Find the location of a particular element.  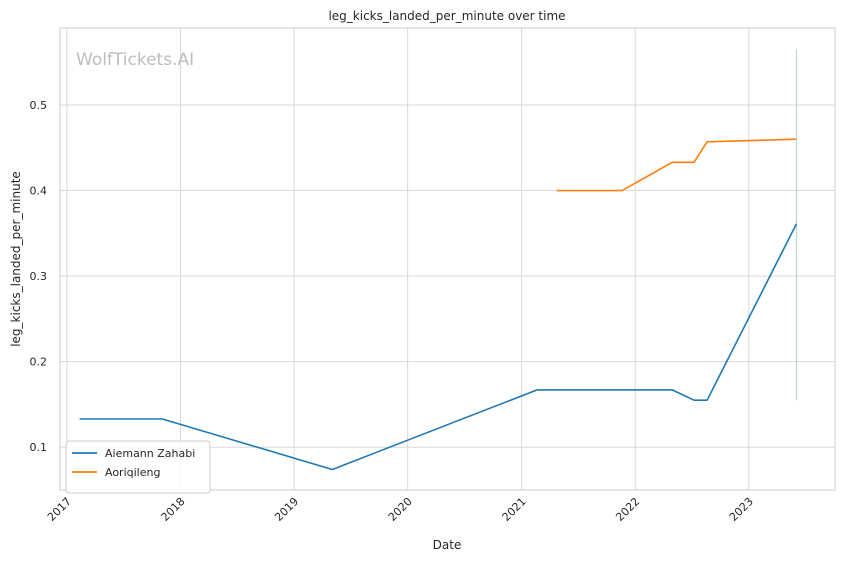

y-axis-ticks: 0.1 0.2 0.3 0.4 0.5 is located at coordinates (39, 276).